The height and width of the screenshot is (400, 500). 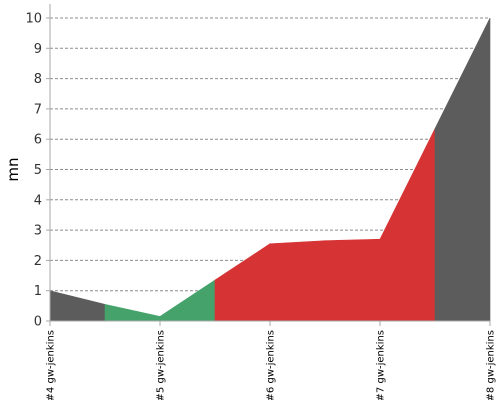 What do you see at coordinates (38, 200) in the screenshot?
I see `y-tick-label: 4` at bounding box center [38, 200].